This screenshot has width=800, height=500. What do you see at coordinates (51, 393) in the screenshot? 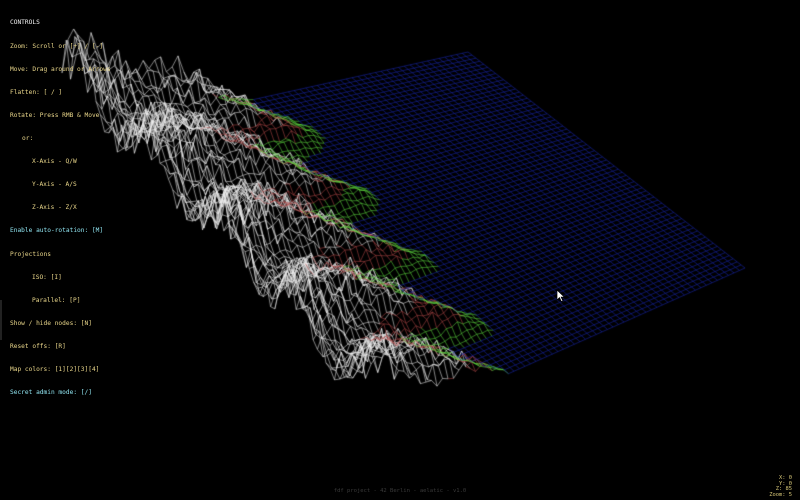
I see `control-secret-admin: Secret admin mode: [/]` at bounding box center [51, 393].